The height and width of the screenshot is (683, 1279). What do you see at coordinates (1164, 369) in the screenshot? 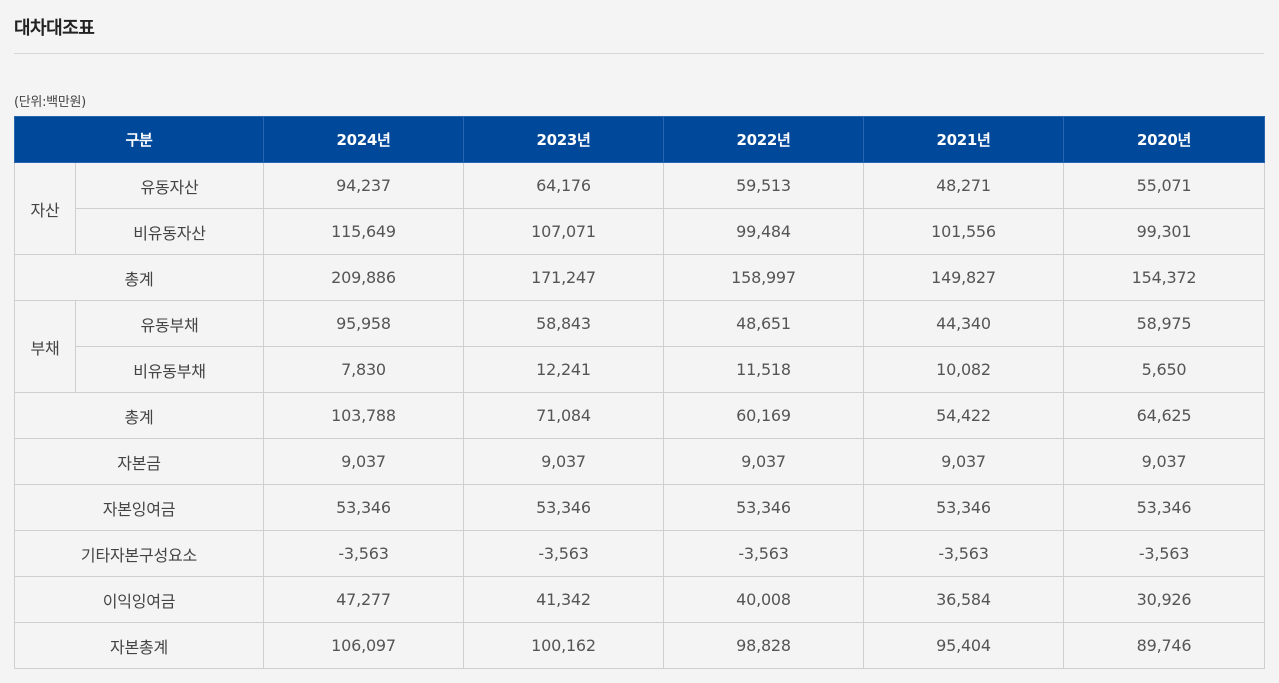
I see `table-cell: 5,650` at bounding box center [1164, 369].